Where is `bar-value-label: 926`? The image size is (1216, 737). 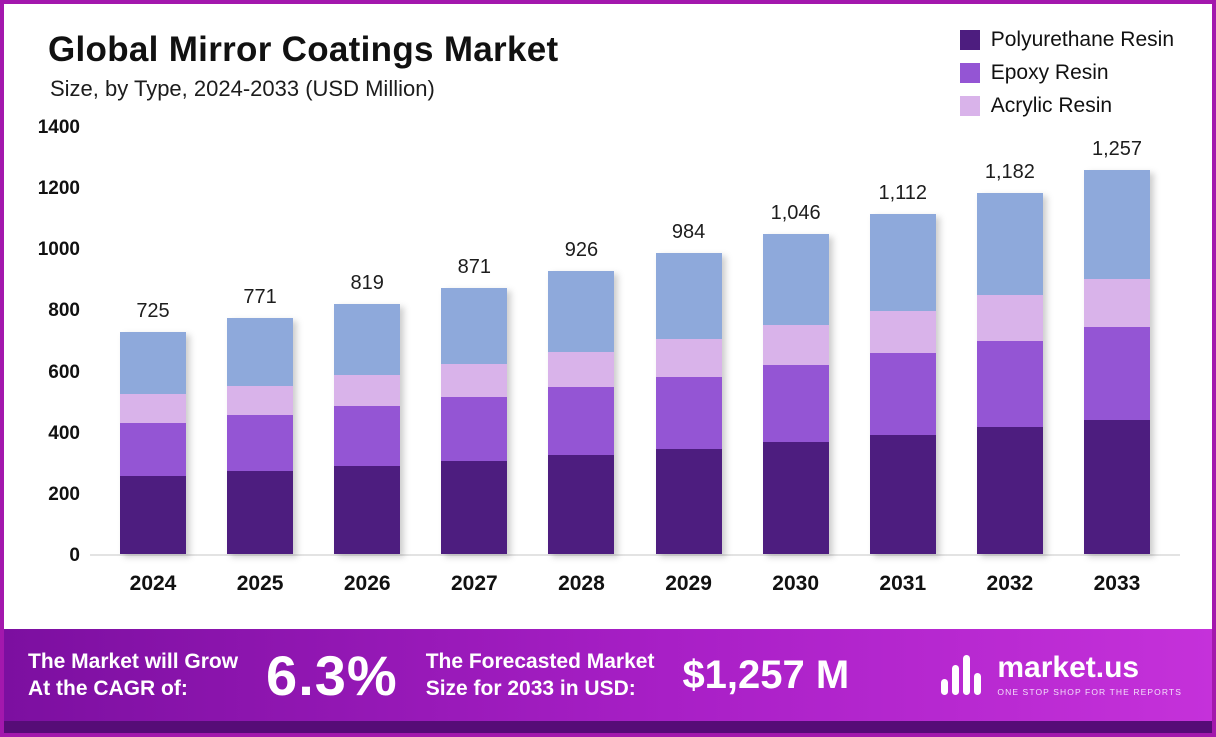 bar-value-label: 926 is located at coordinates (581, 249).